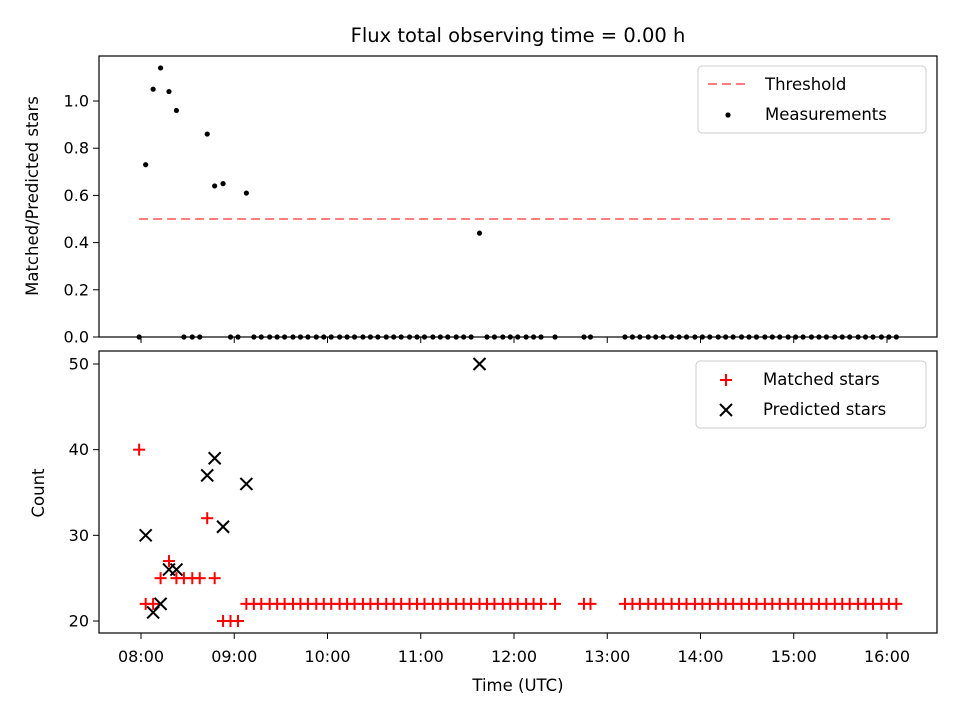  Describe the element at coordinates (32, 196) in the screenshot. I see `top-y-axis-label: Matched/Predicted stars` at that location.